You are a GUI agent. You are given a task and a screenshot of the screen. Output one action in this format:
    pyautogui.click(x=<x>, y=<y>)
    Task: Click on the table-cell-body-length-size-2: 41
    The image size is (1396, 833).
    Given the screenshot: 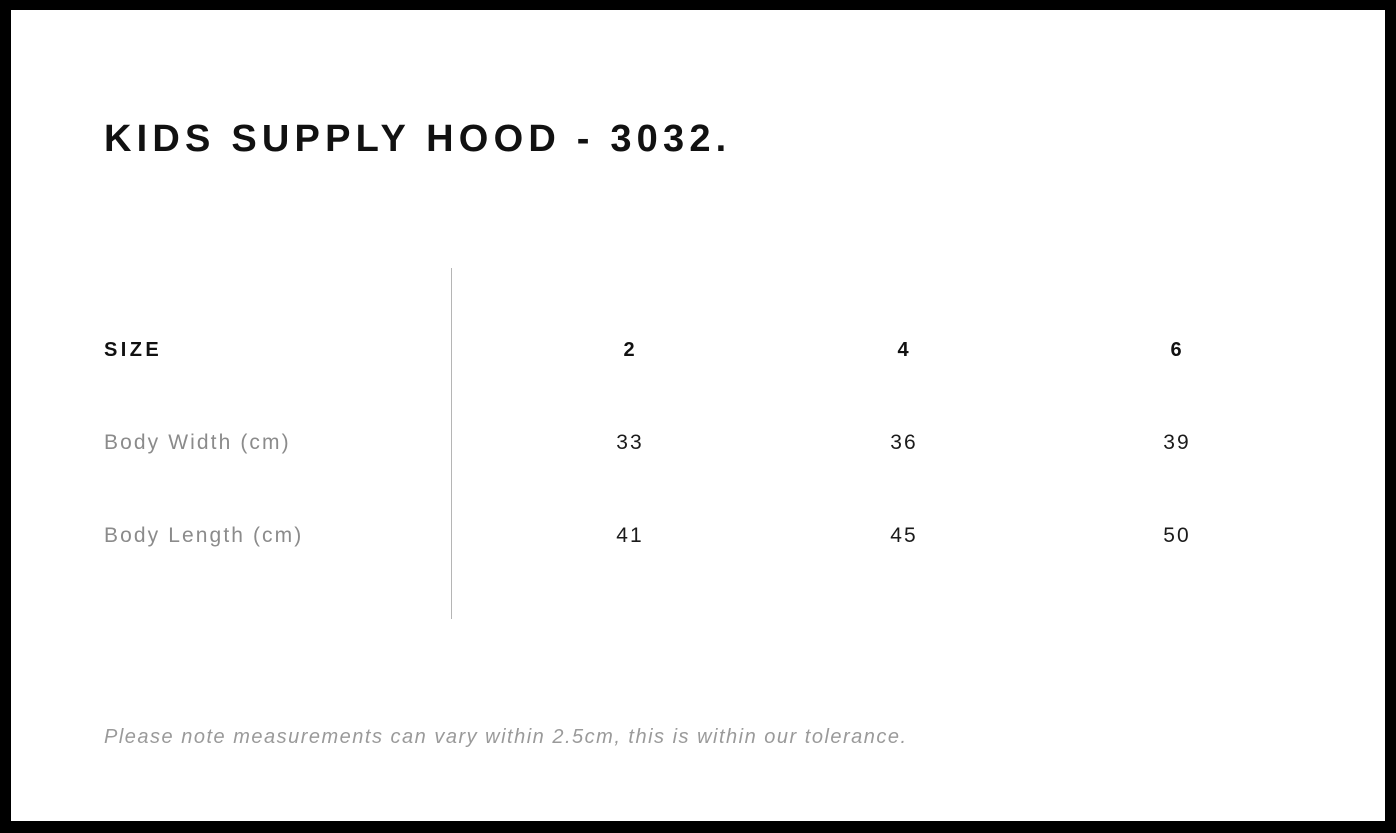 What is the action you would take?
    pyautogui.click(x=630, y=535)
    